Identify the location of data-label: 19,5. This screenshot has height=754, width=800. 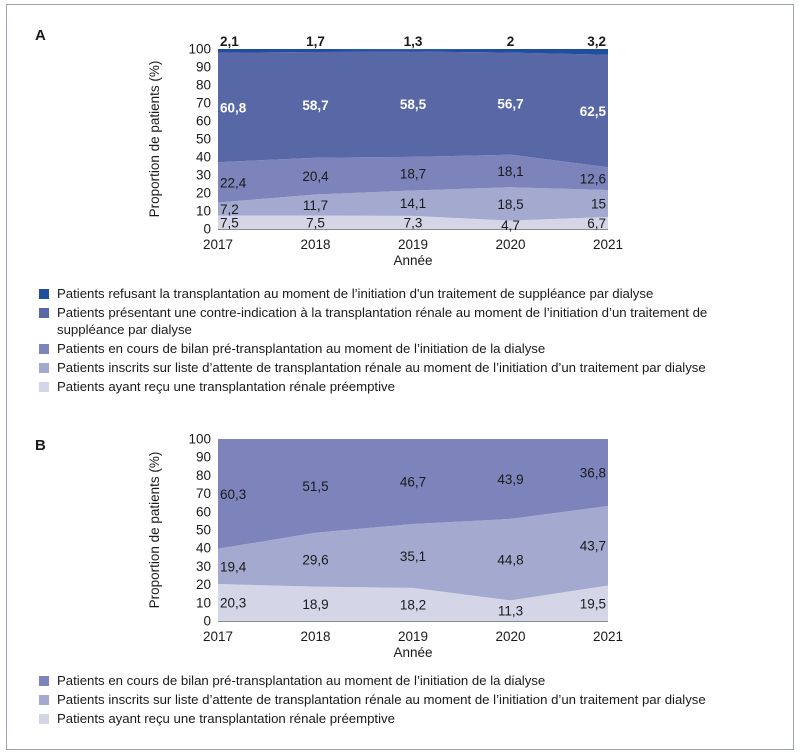
(593, 603).